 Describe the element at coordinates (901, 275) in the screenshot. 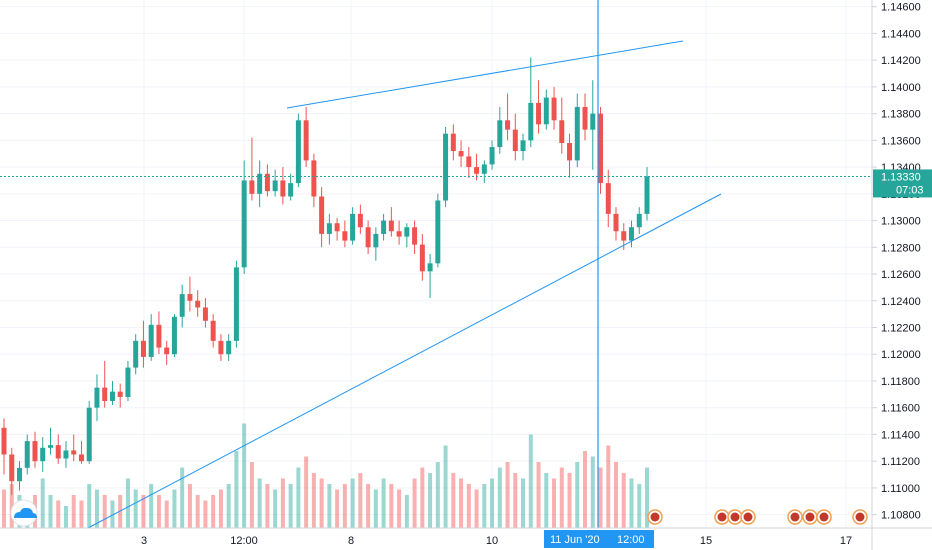

I see `y-tick-label: 1.12600` at that location.